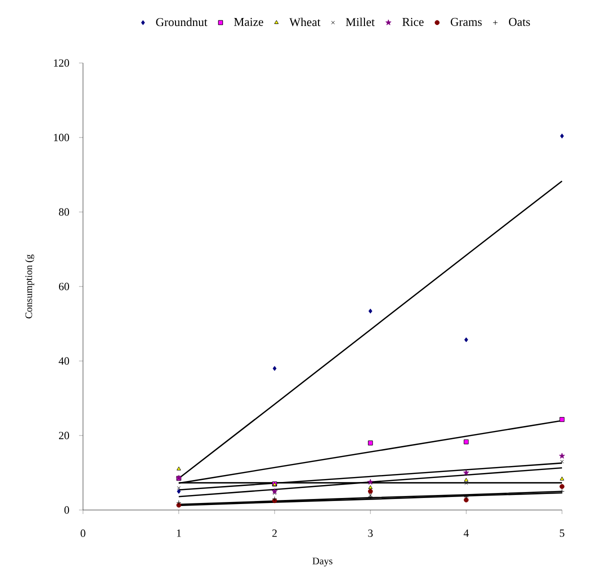 The width and height of the screenshot is (590, 587). I want to click on x-tick-label: 1, so click(179, 533).